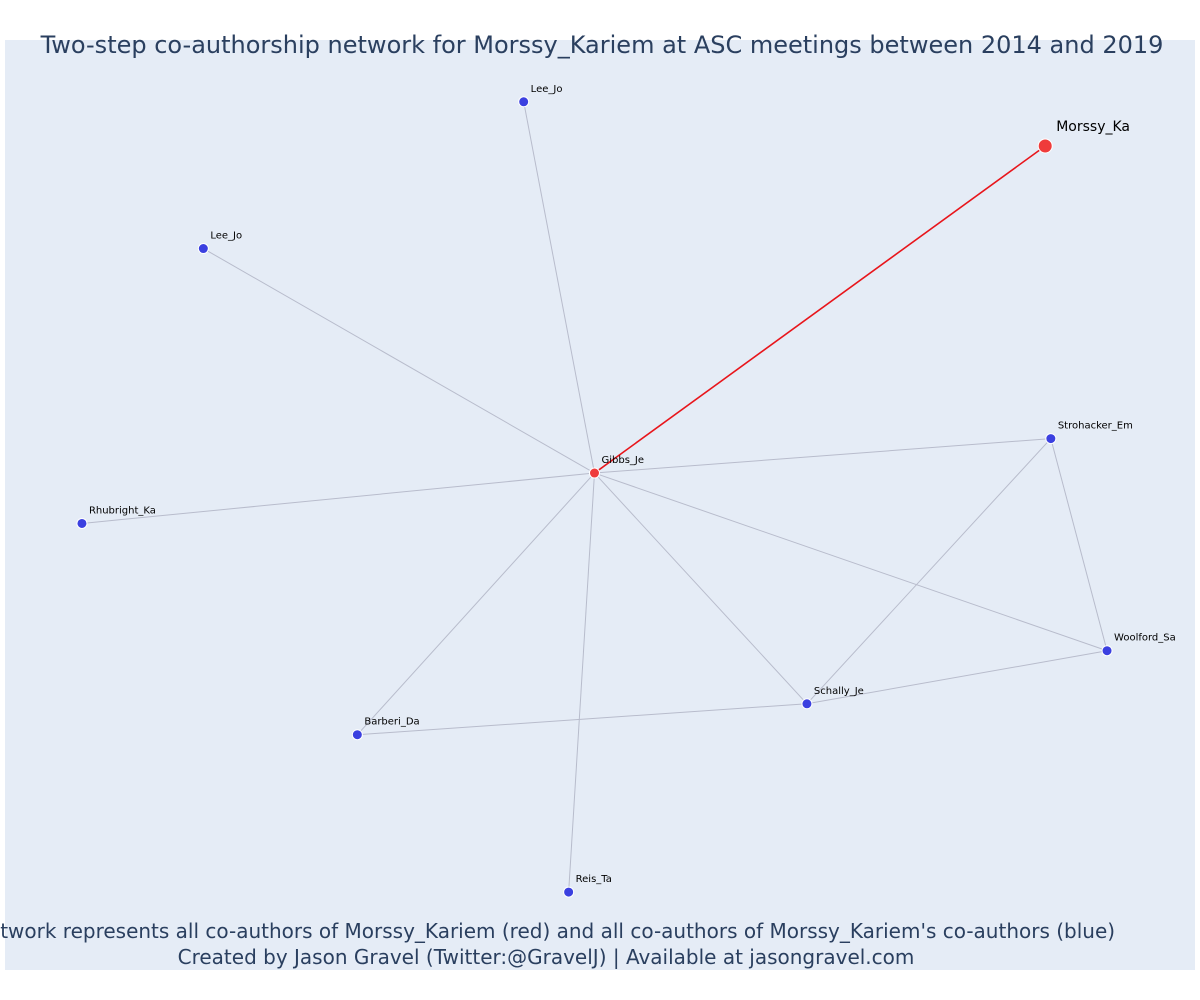 The width and height of the screenshot is (1200, 1000). I want to click on node-barberi, so click(357, 735).